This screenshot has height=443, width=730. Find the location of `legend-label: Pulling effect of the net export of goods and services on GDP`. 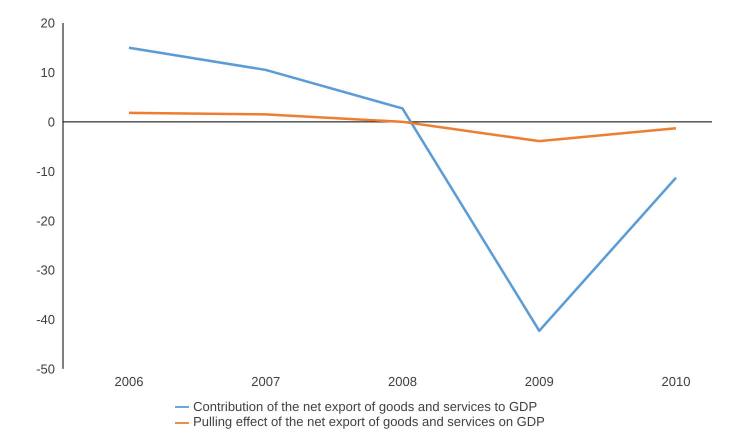

legend-label: Pulling effect of the net export of goods and services on GDP is located at coordinates (369, 422).